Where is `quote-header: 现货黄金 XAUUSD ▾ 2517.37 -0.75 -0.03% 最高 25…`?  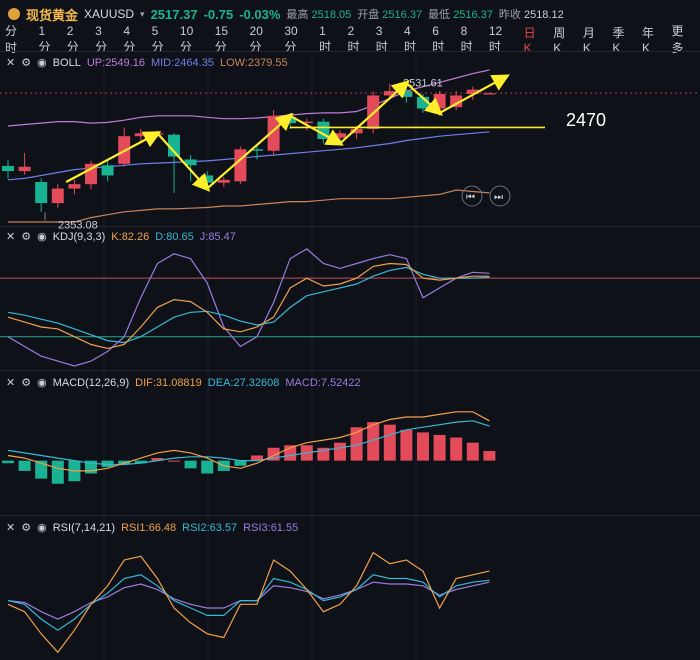
quote-header: 现货黄金 XAUUSD ▾ 2517.37 -0.75 -0.03% 最高 25… is located at coordinates (350, 14).